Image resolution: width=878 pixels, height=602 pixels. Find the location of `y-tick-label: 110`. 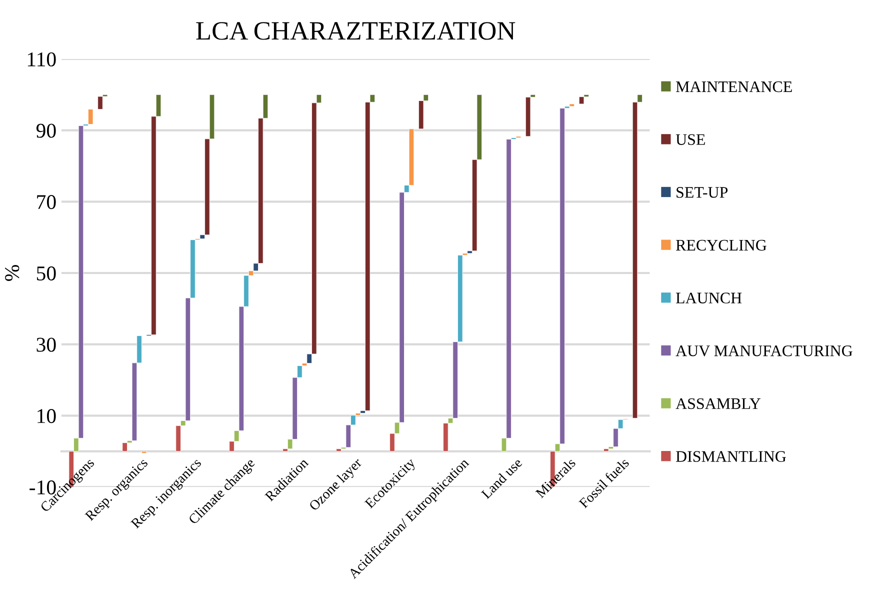

y-tick-label: 110 is located at coordinates (42, 59).